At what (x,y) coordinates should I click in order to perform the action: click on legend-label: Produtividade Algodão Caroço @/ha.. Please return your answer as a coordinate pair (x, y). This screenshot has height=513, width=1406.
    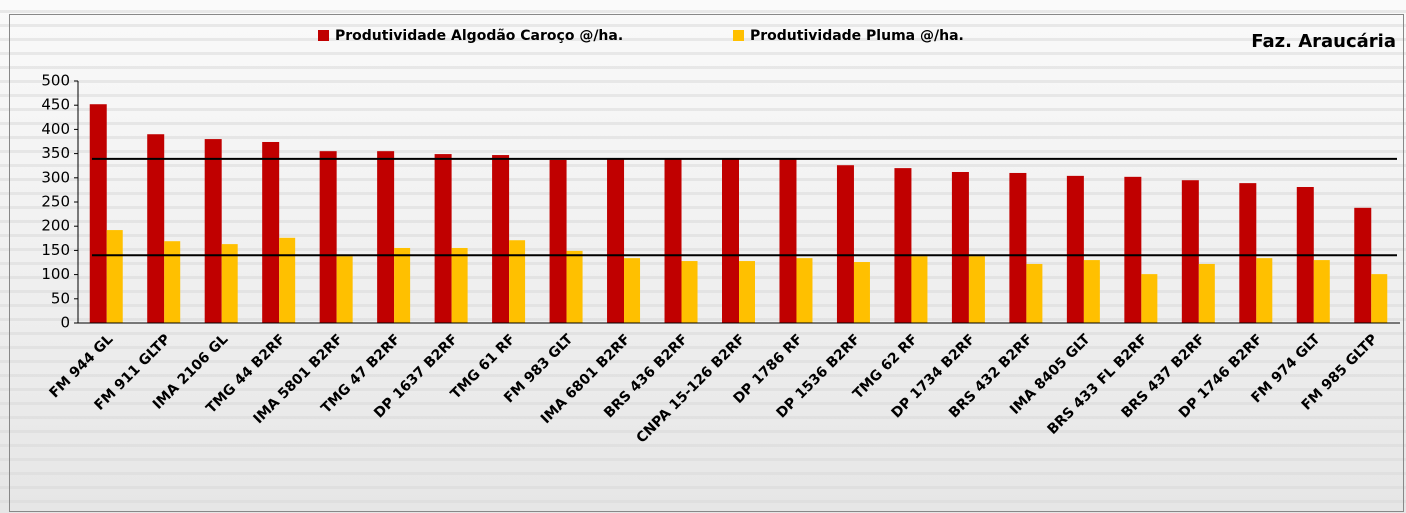
    Looking at the image, I should click on (479, 36).